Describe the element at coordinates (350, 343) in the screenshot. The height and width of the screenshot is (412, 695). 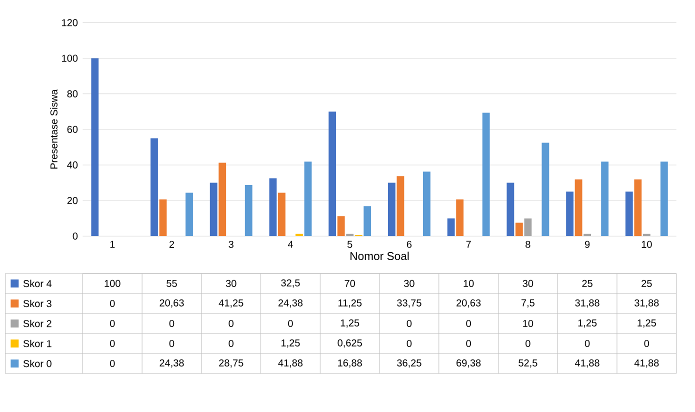
I see `data-label: 0,625` at that location.